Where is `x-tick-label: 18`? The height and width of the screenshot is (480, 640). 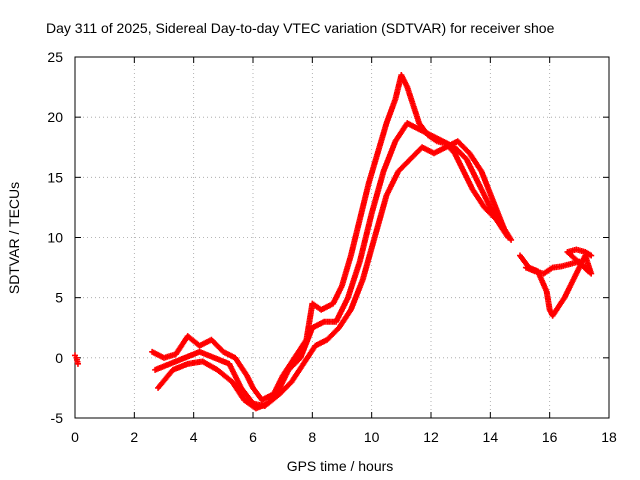 x-tick-label: 18 is located at coordinates (609, 437).